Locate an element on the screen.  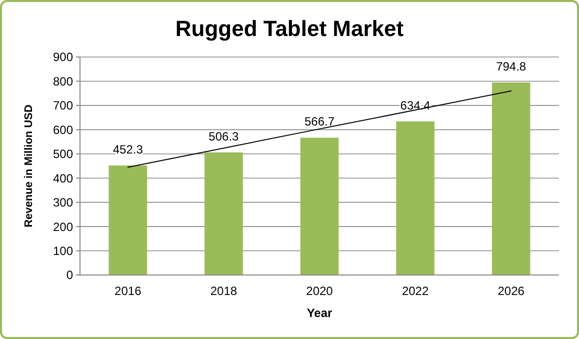
y-tick-label: 400 is located at coordinates (63, 178).